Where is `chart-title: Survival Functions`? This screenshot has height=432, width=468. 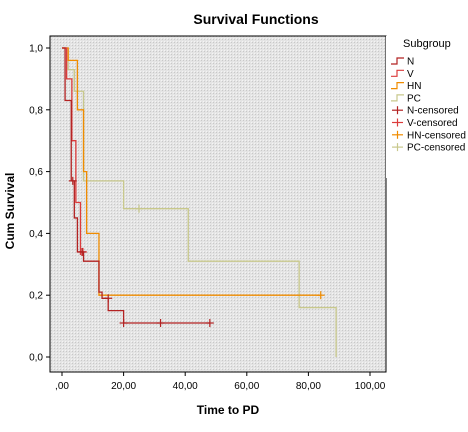
chart-title: Survival Functions is located at coordinates (255, 19).